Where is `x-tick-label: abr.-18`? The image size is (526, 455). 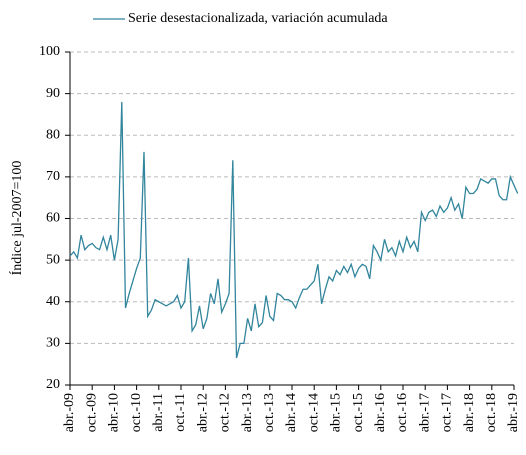
x-tick-label: abr.-18 is located at coordinates (469, 412).